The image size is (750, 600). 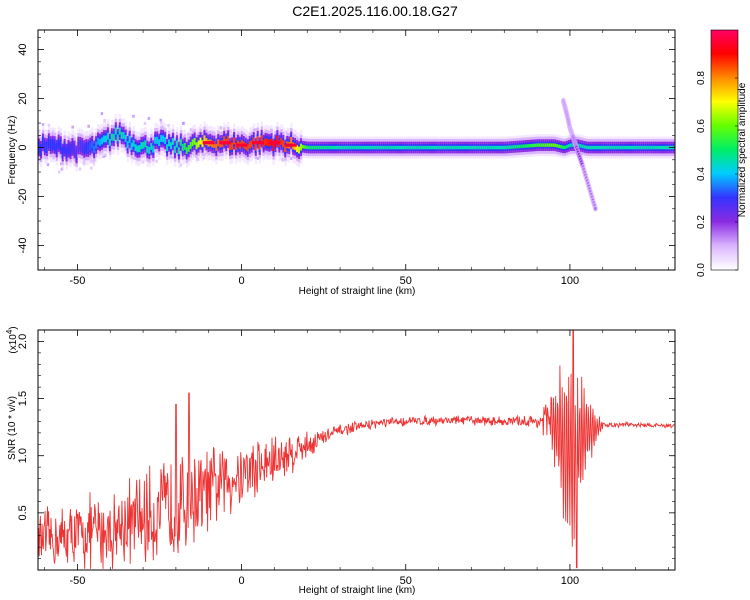 I want to click on y-multiplier-exponent: 4, so click(x=9, y=331).